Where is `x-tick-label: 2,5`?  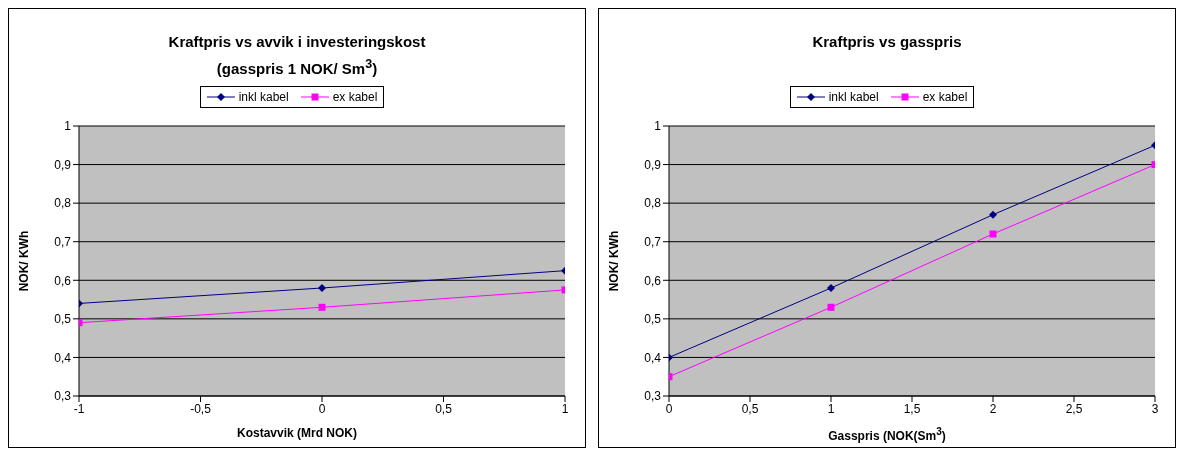 x-tick-label: 2,5 is located at coordinates (1074, 408).